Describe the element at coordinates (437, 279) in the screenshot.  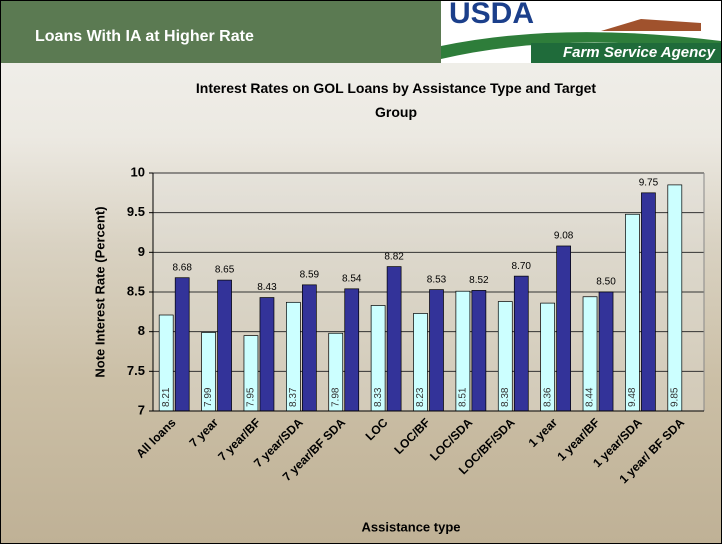
I see `value-label: 8.53` at that location.